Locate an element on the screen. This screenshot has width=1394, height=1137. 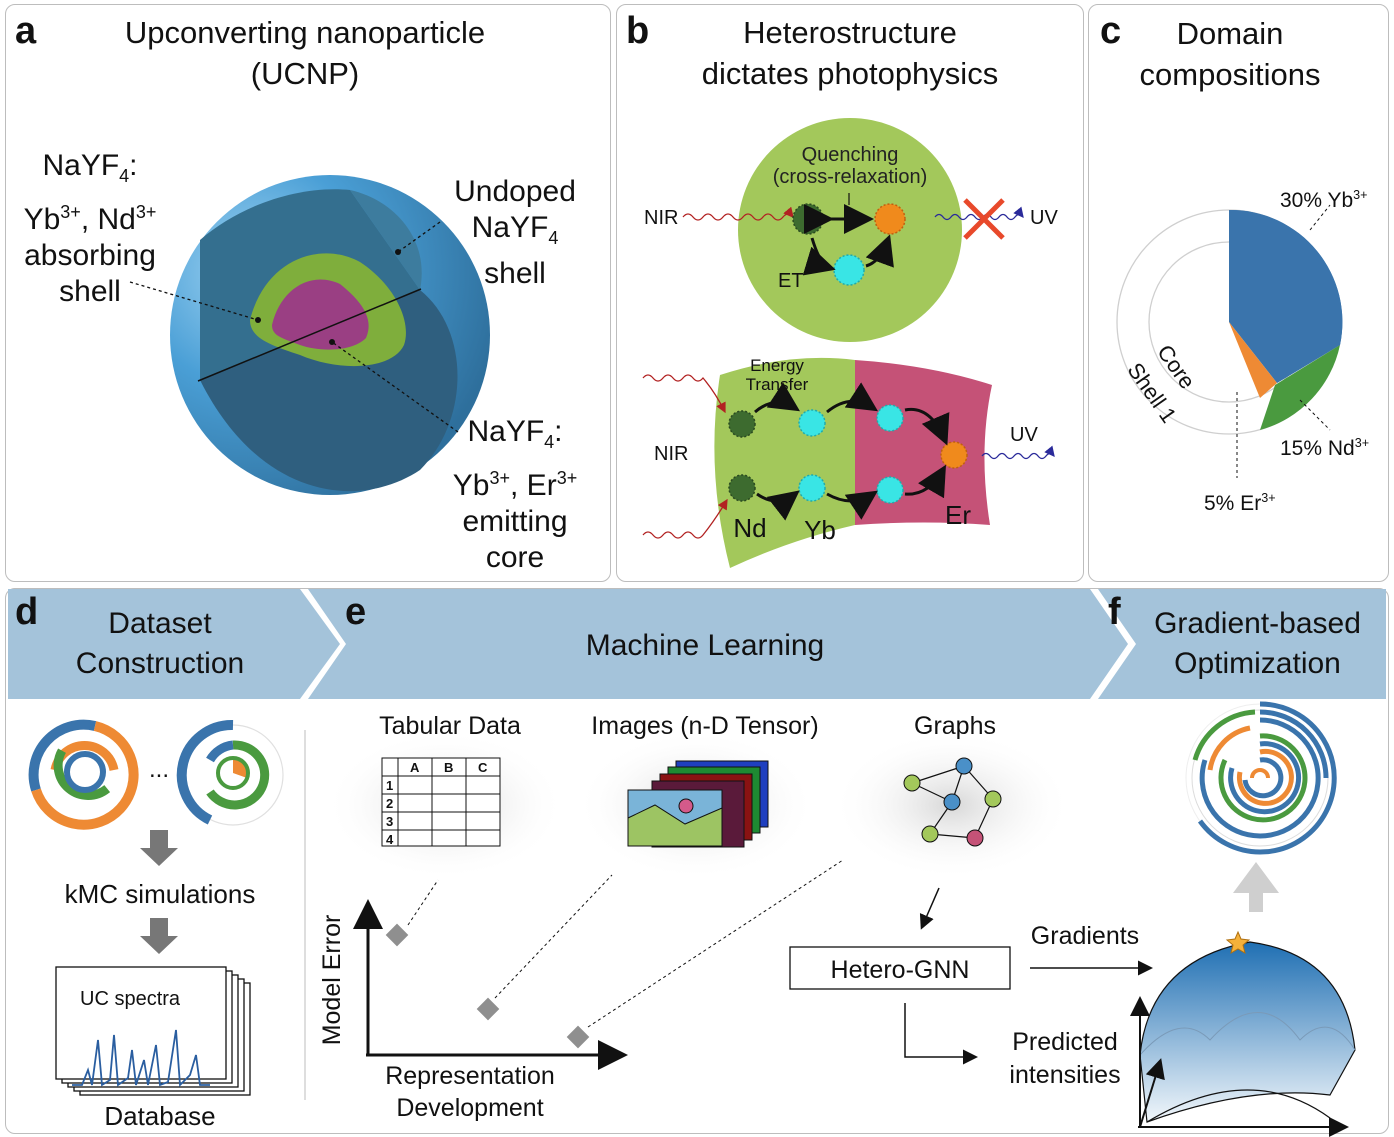
dataset-rings is located at coordinates (167, 909).